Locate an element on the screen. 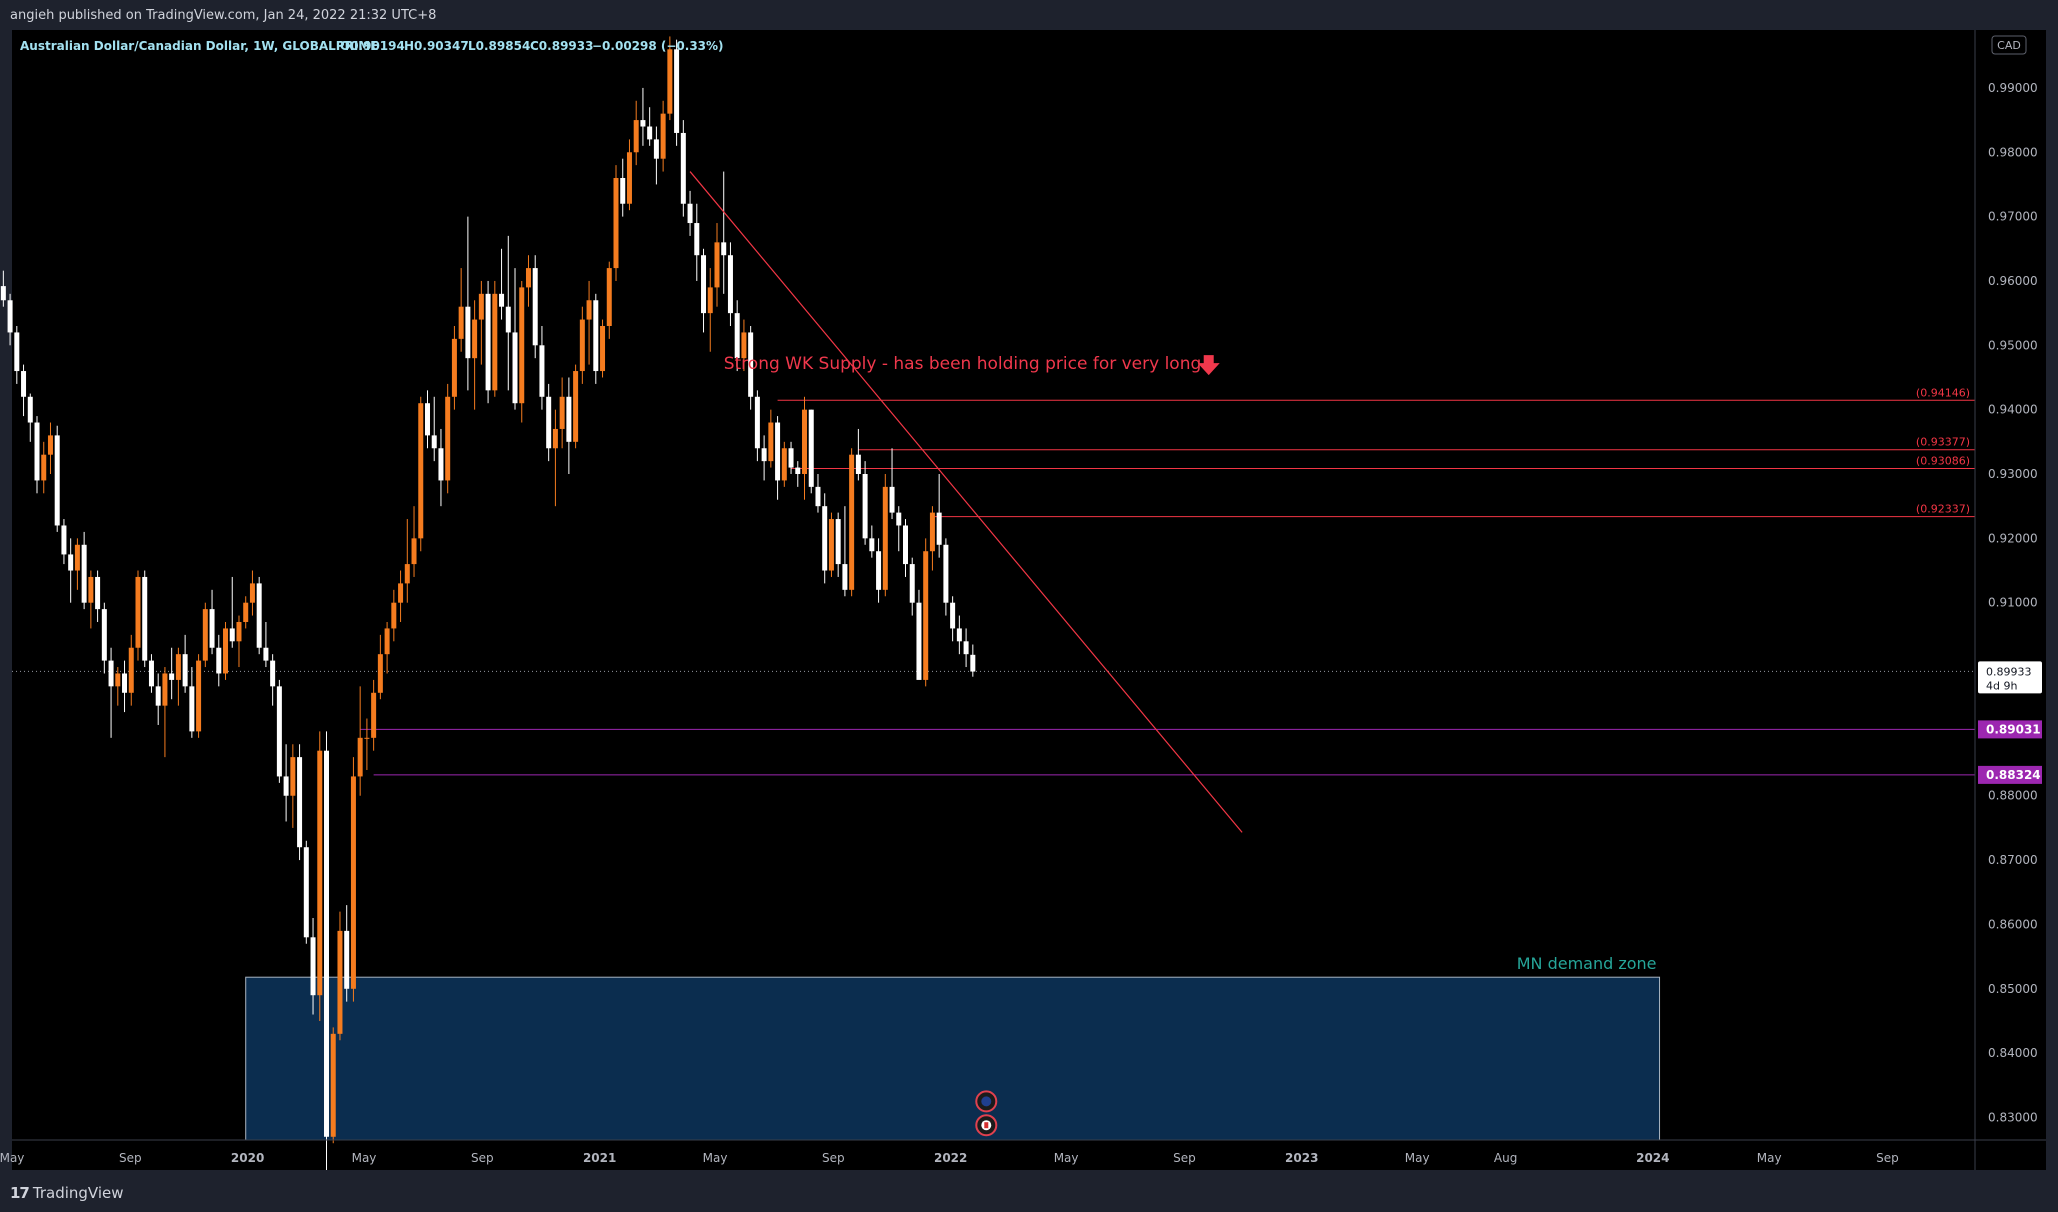 This screenshot has width=2058, height=1212. y-tick-label: 0.92000 is located at coordinates (2013, 538).